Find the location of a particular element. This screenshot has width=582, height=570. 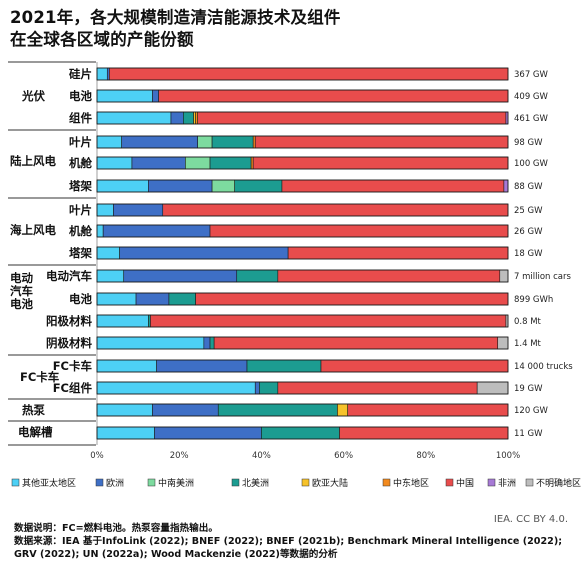

row-label: 叶片 is located at coordinates (80, 210).